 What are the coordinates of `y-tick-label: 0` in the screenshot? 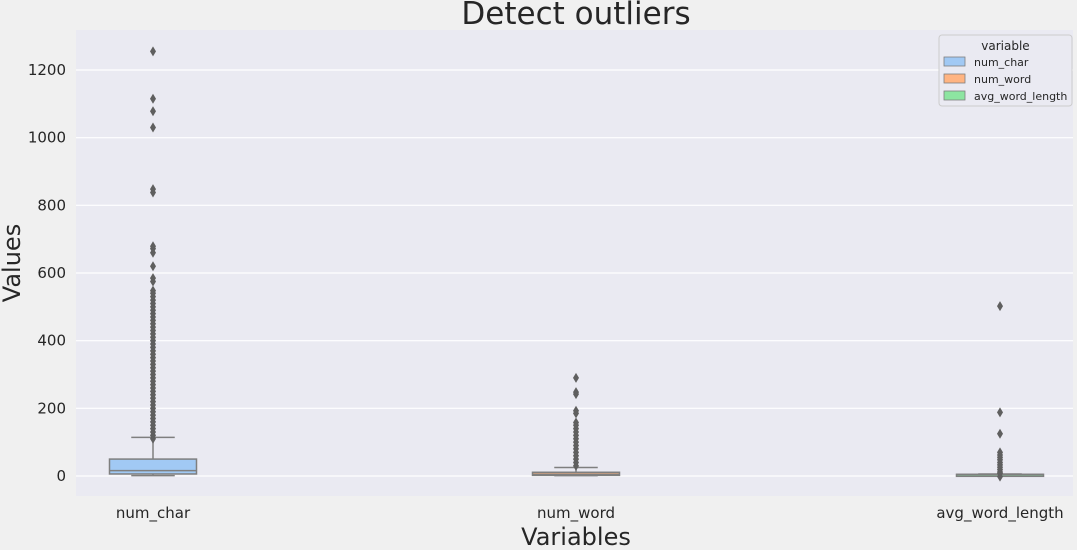 It's located at (61, 476).